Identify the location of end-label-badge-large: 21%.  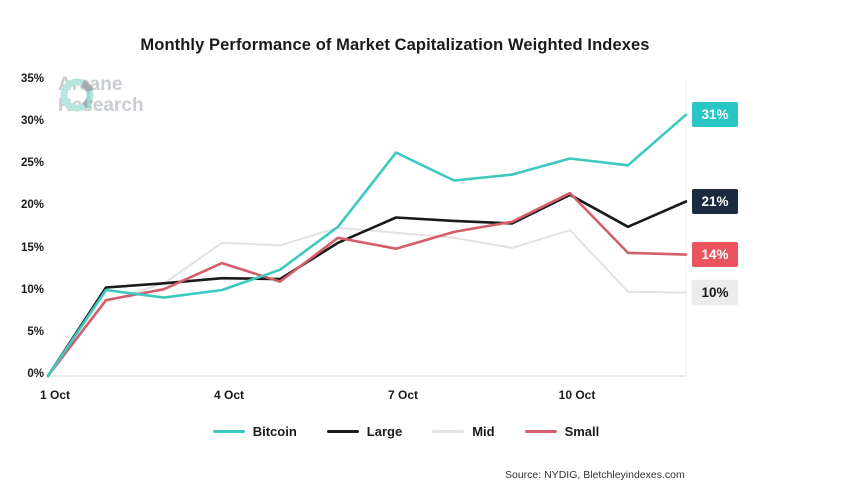
(715, 202).